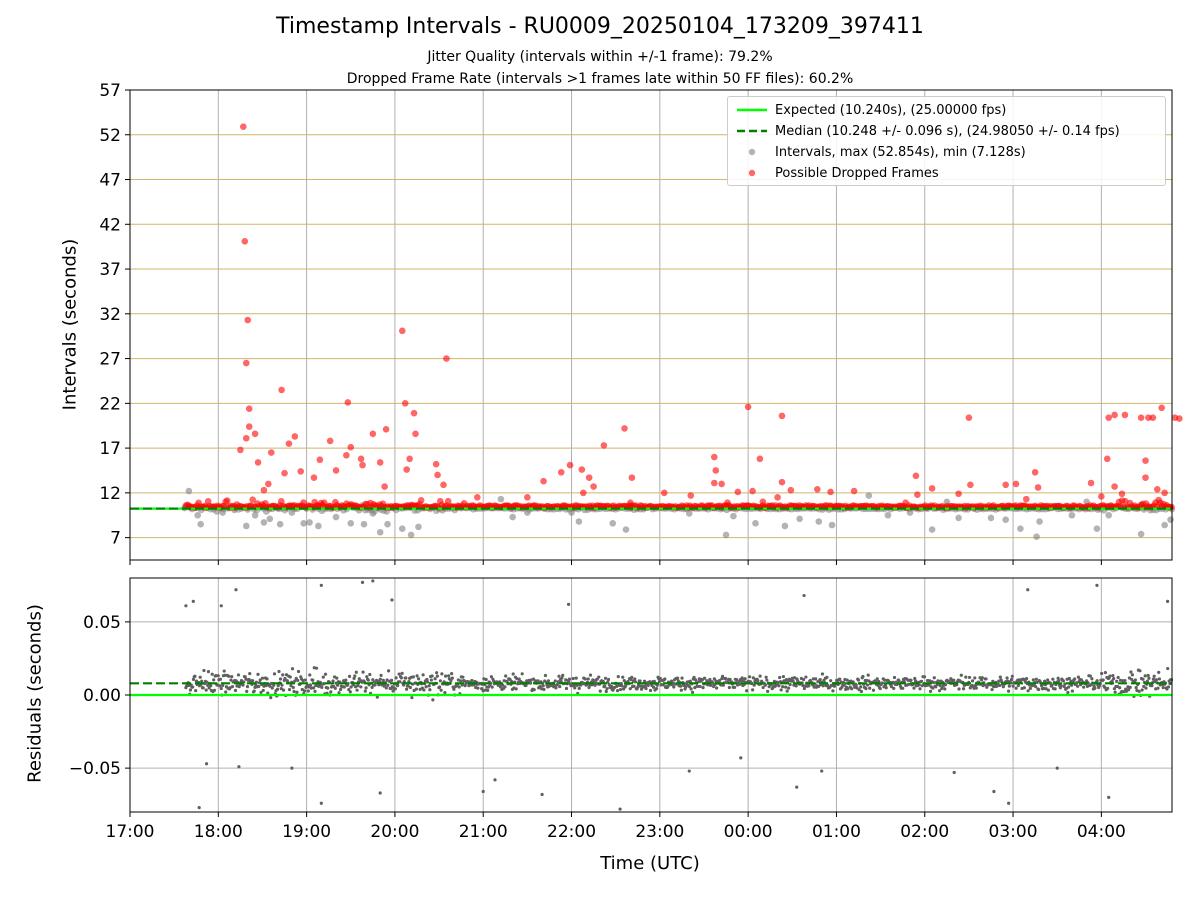  Describe the element at coordinates (394, 832) in the screenshot. I see `x-tick-label: 20:00` at that location.